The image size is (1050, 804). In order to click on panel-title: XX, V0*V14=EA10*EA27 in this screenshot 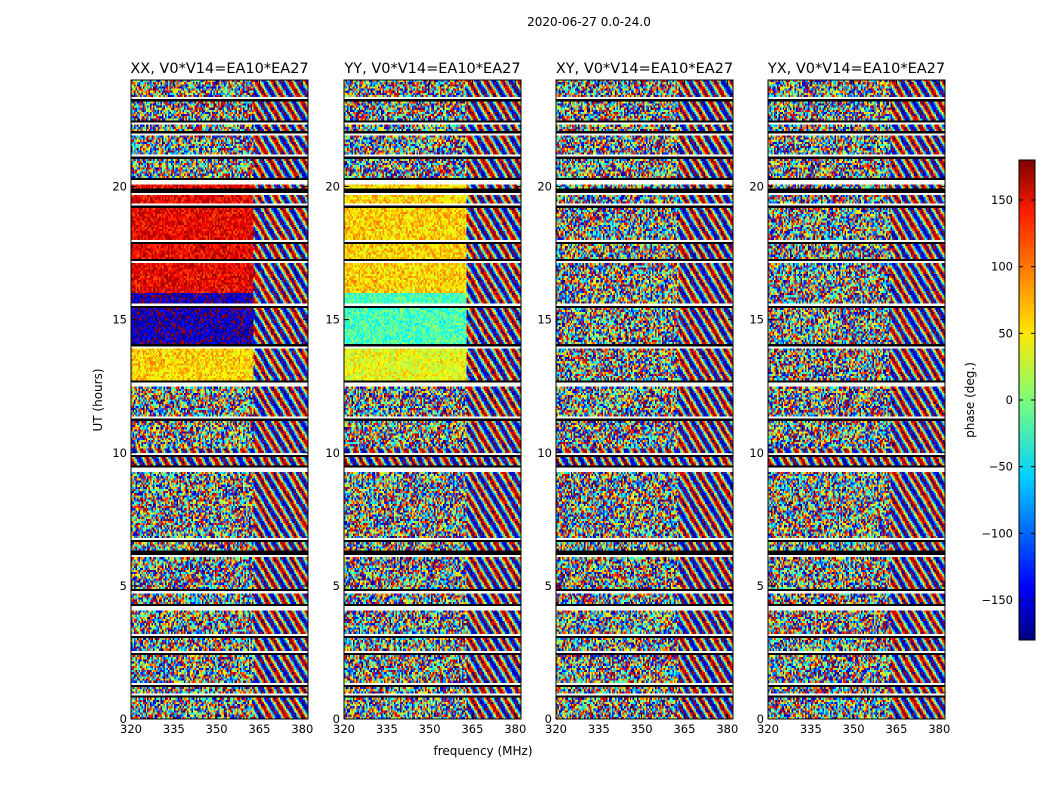, I will do `click(219, 69)`.